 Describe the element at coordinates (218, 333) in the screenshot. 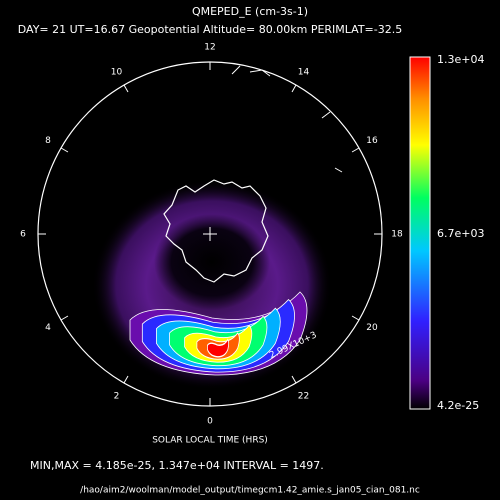

I see `auroral-band` at that location.